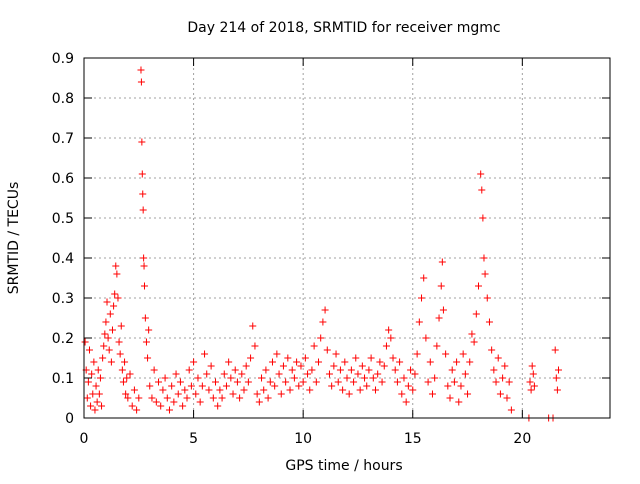 The height and width of the screenshot is (484, 640). Describe the element at coordinates (63, 99) in the screenshot. I see `y-tick-label: 0.8` at that location.